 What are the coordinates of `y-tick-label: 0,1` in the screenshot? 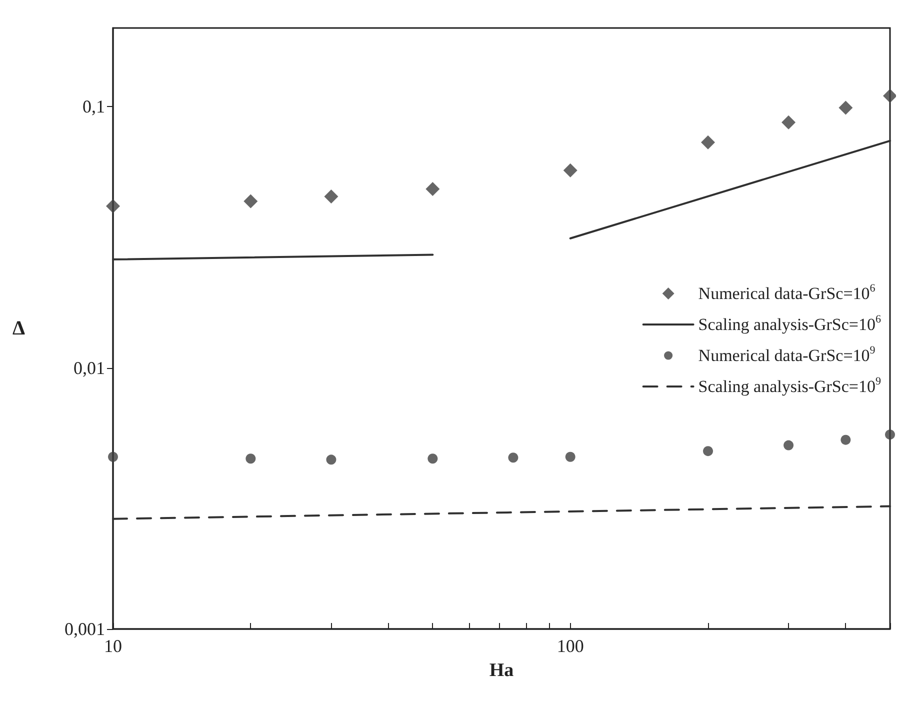 It's located at (93, 106).